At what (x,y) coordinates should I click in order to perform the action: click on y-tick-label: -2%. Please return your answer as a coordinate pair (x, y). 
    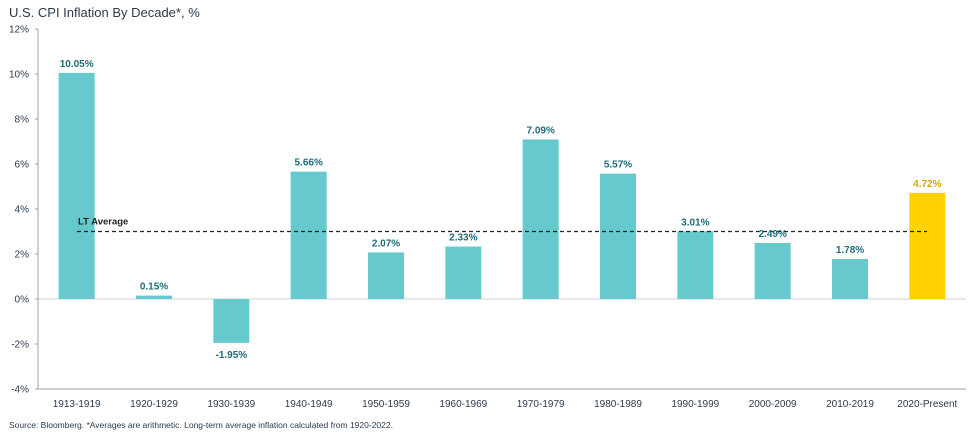
    Looking at the image, I should click on (20, 345).